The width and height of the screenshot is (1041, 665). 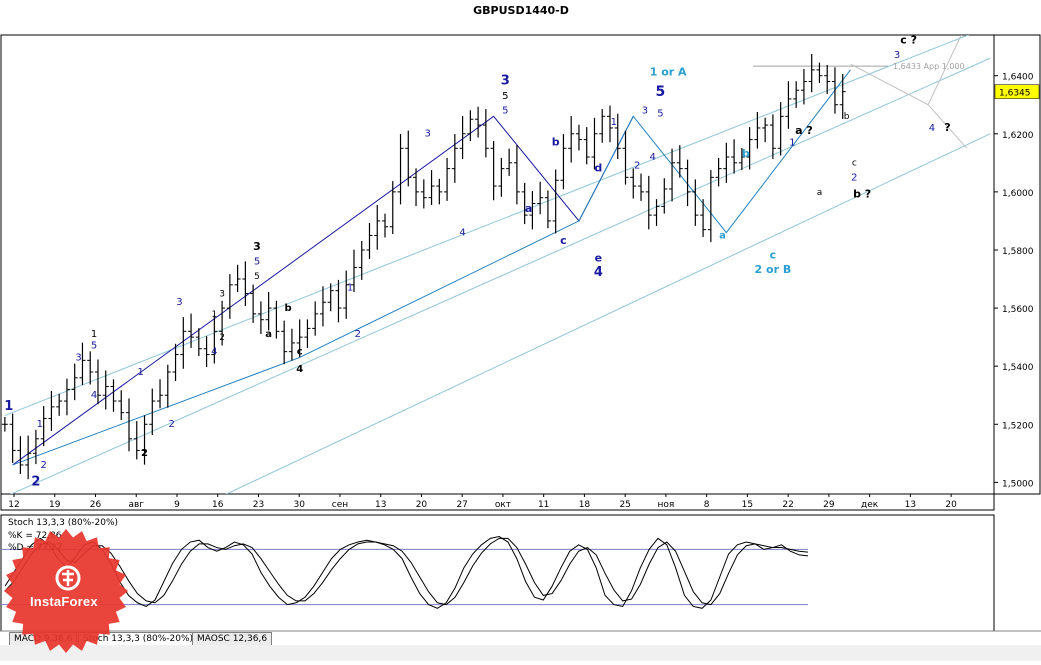 I want to click on price-axis-frame, so click(x=1017, y=264).